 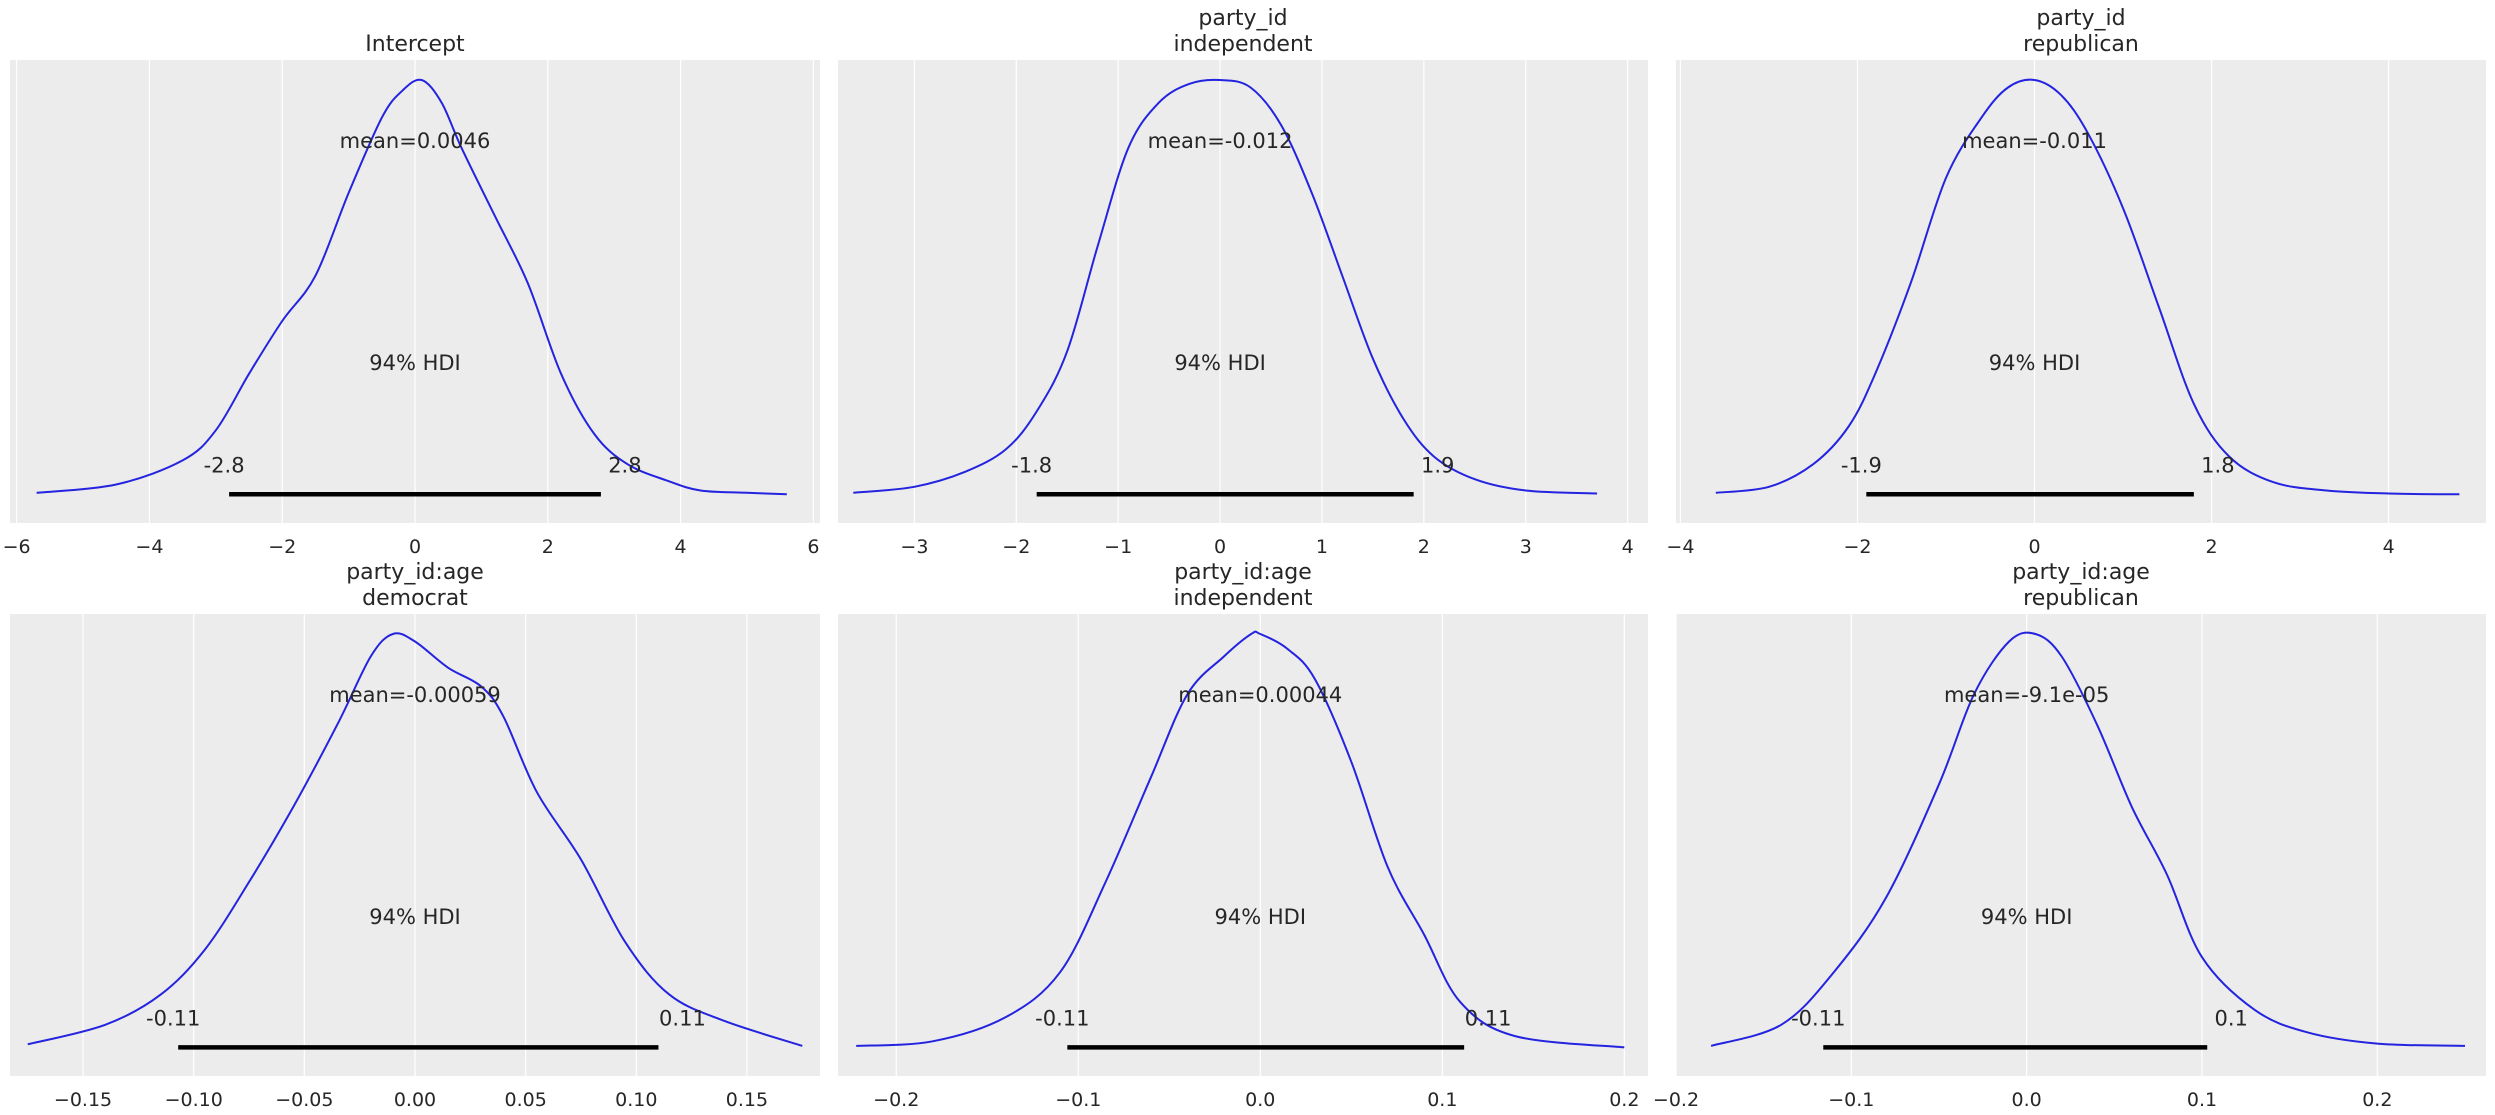 What do you see at coordinates (636, 1100) in the screenshot?
I see `x-tick-label: 0.10` at bounding box center [636, 1100].